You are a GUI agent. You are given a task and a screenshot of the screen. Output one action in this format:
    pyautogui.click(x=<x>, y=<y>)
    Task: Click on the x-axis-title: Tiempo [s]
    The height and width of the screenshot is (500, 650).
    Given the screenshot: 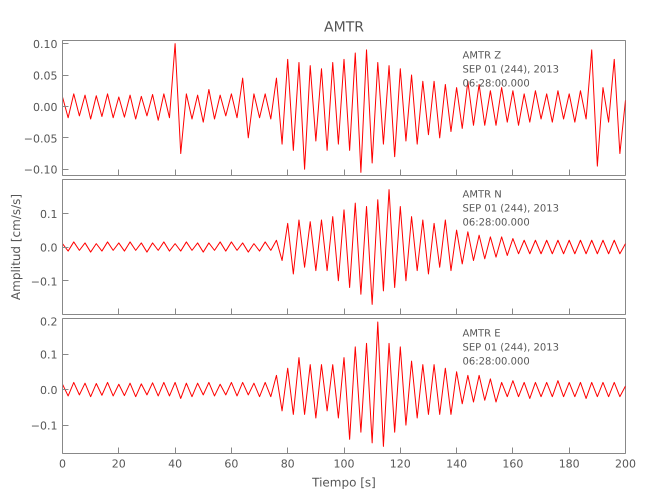 What is the action you would take?
    pyautogui.click(x=343, y=483)
    